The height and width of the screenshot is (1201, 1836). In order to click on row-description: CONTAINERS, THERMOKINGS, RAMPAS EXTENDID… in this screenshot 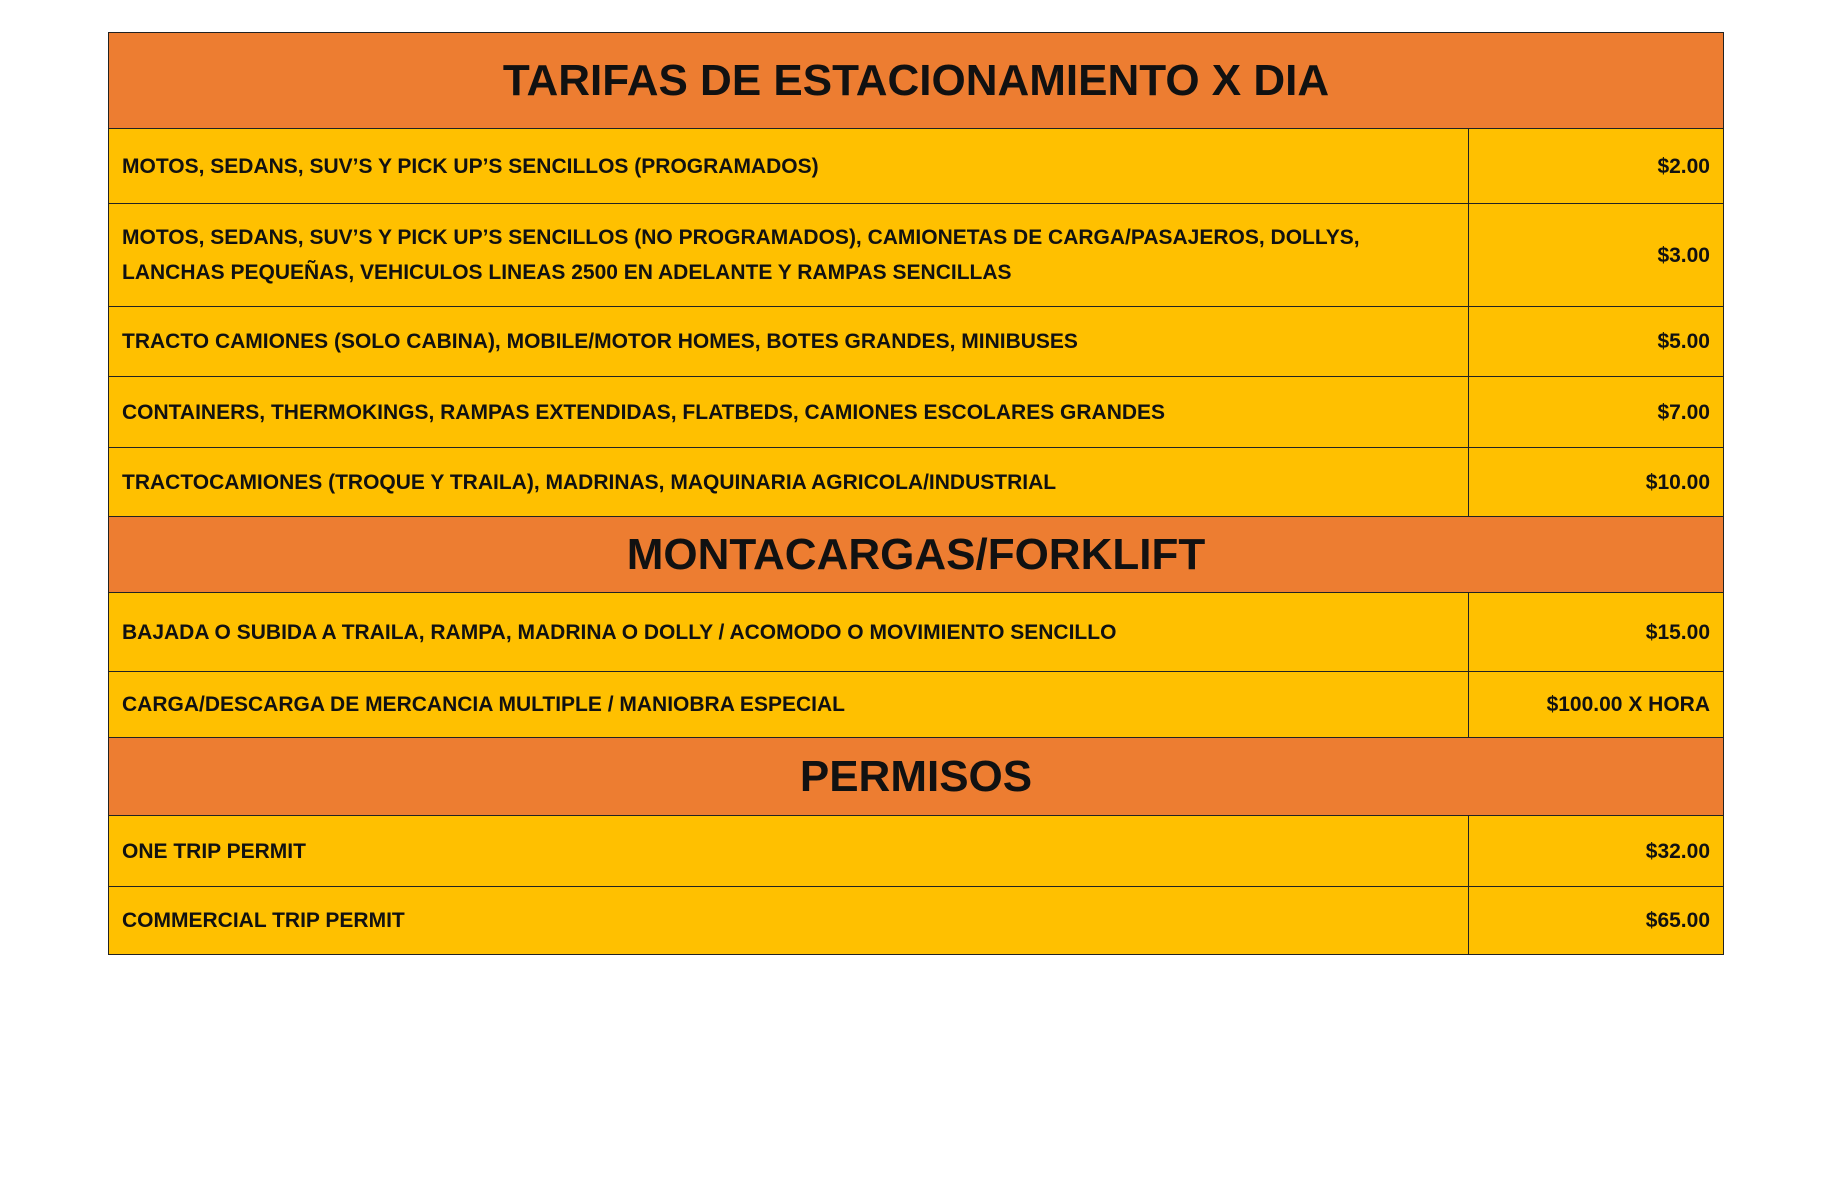, I will do `click(788, 412)`.